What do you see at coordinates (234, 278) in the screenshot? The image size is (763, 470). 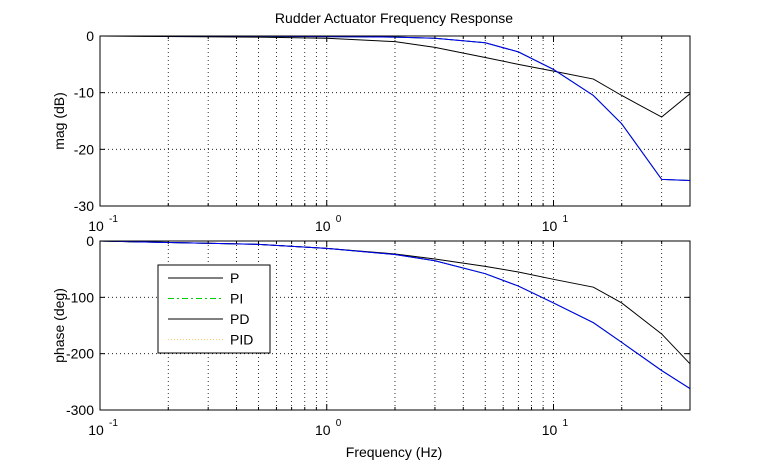 I see `legend-label: P` at bounding box center [234, 278].